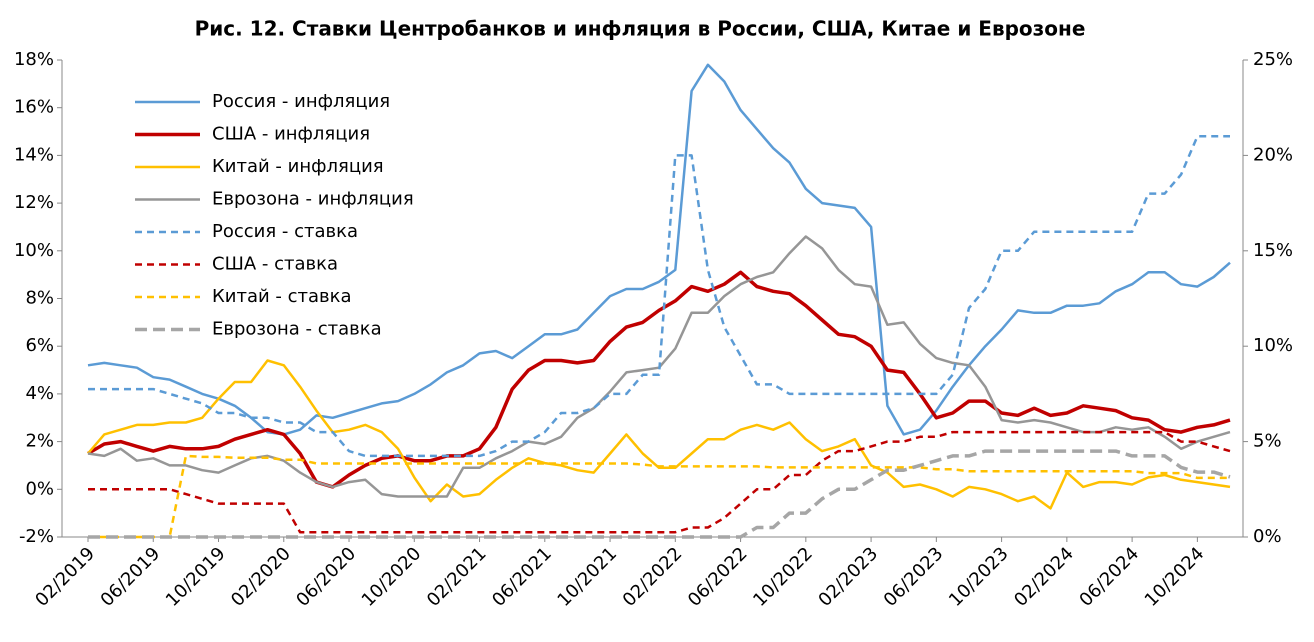 Image resolution: width=1314 pixels, height=642 pixels. I want to click on legend-label: Еврозона - инфляция, so click(313, 199).